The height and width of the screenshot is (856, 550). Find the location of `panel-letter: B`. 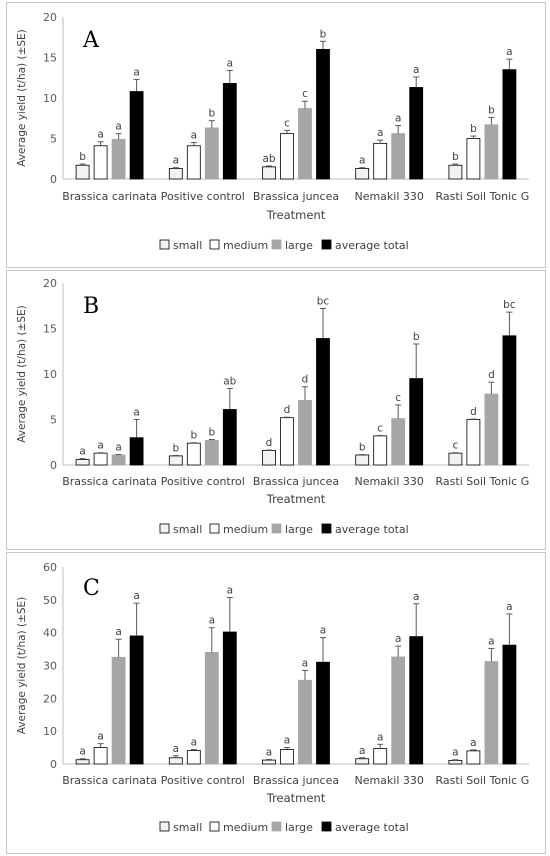

panel-letter: B is located at coordinates (91, 306).